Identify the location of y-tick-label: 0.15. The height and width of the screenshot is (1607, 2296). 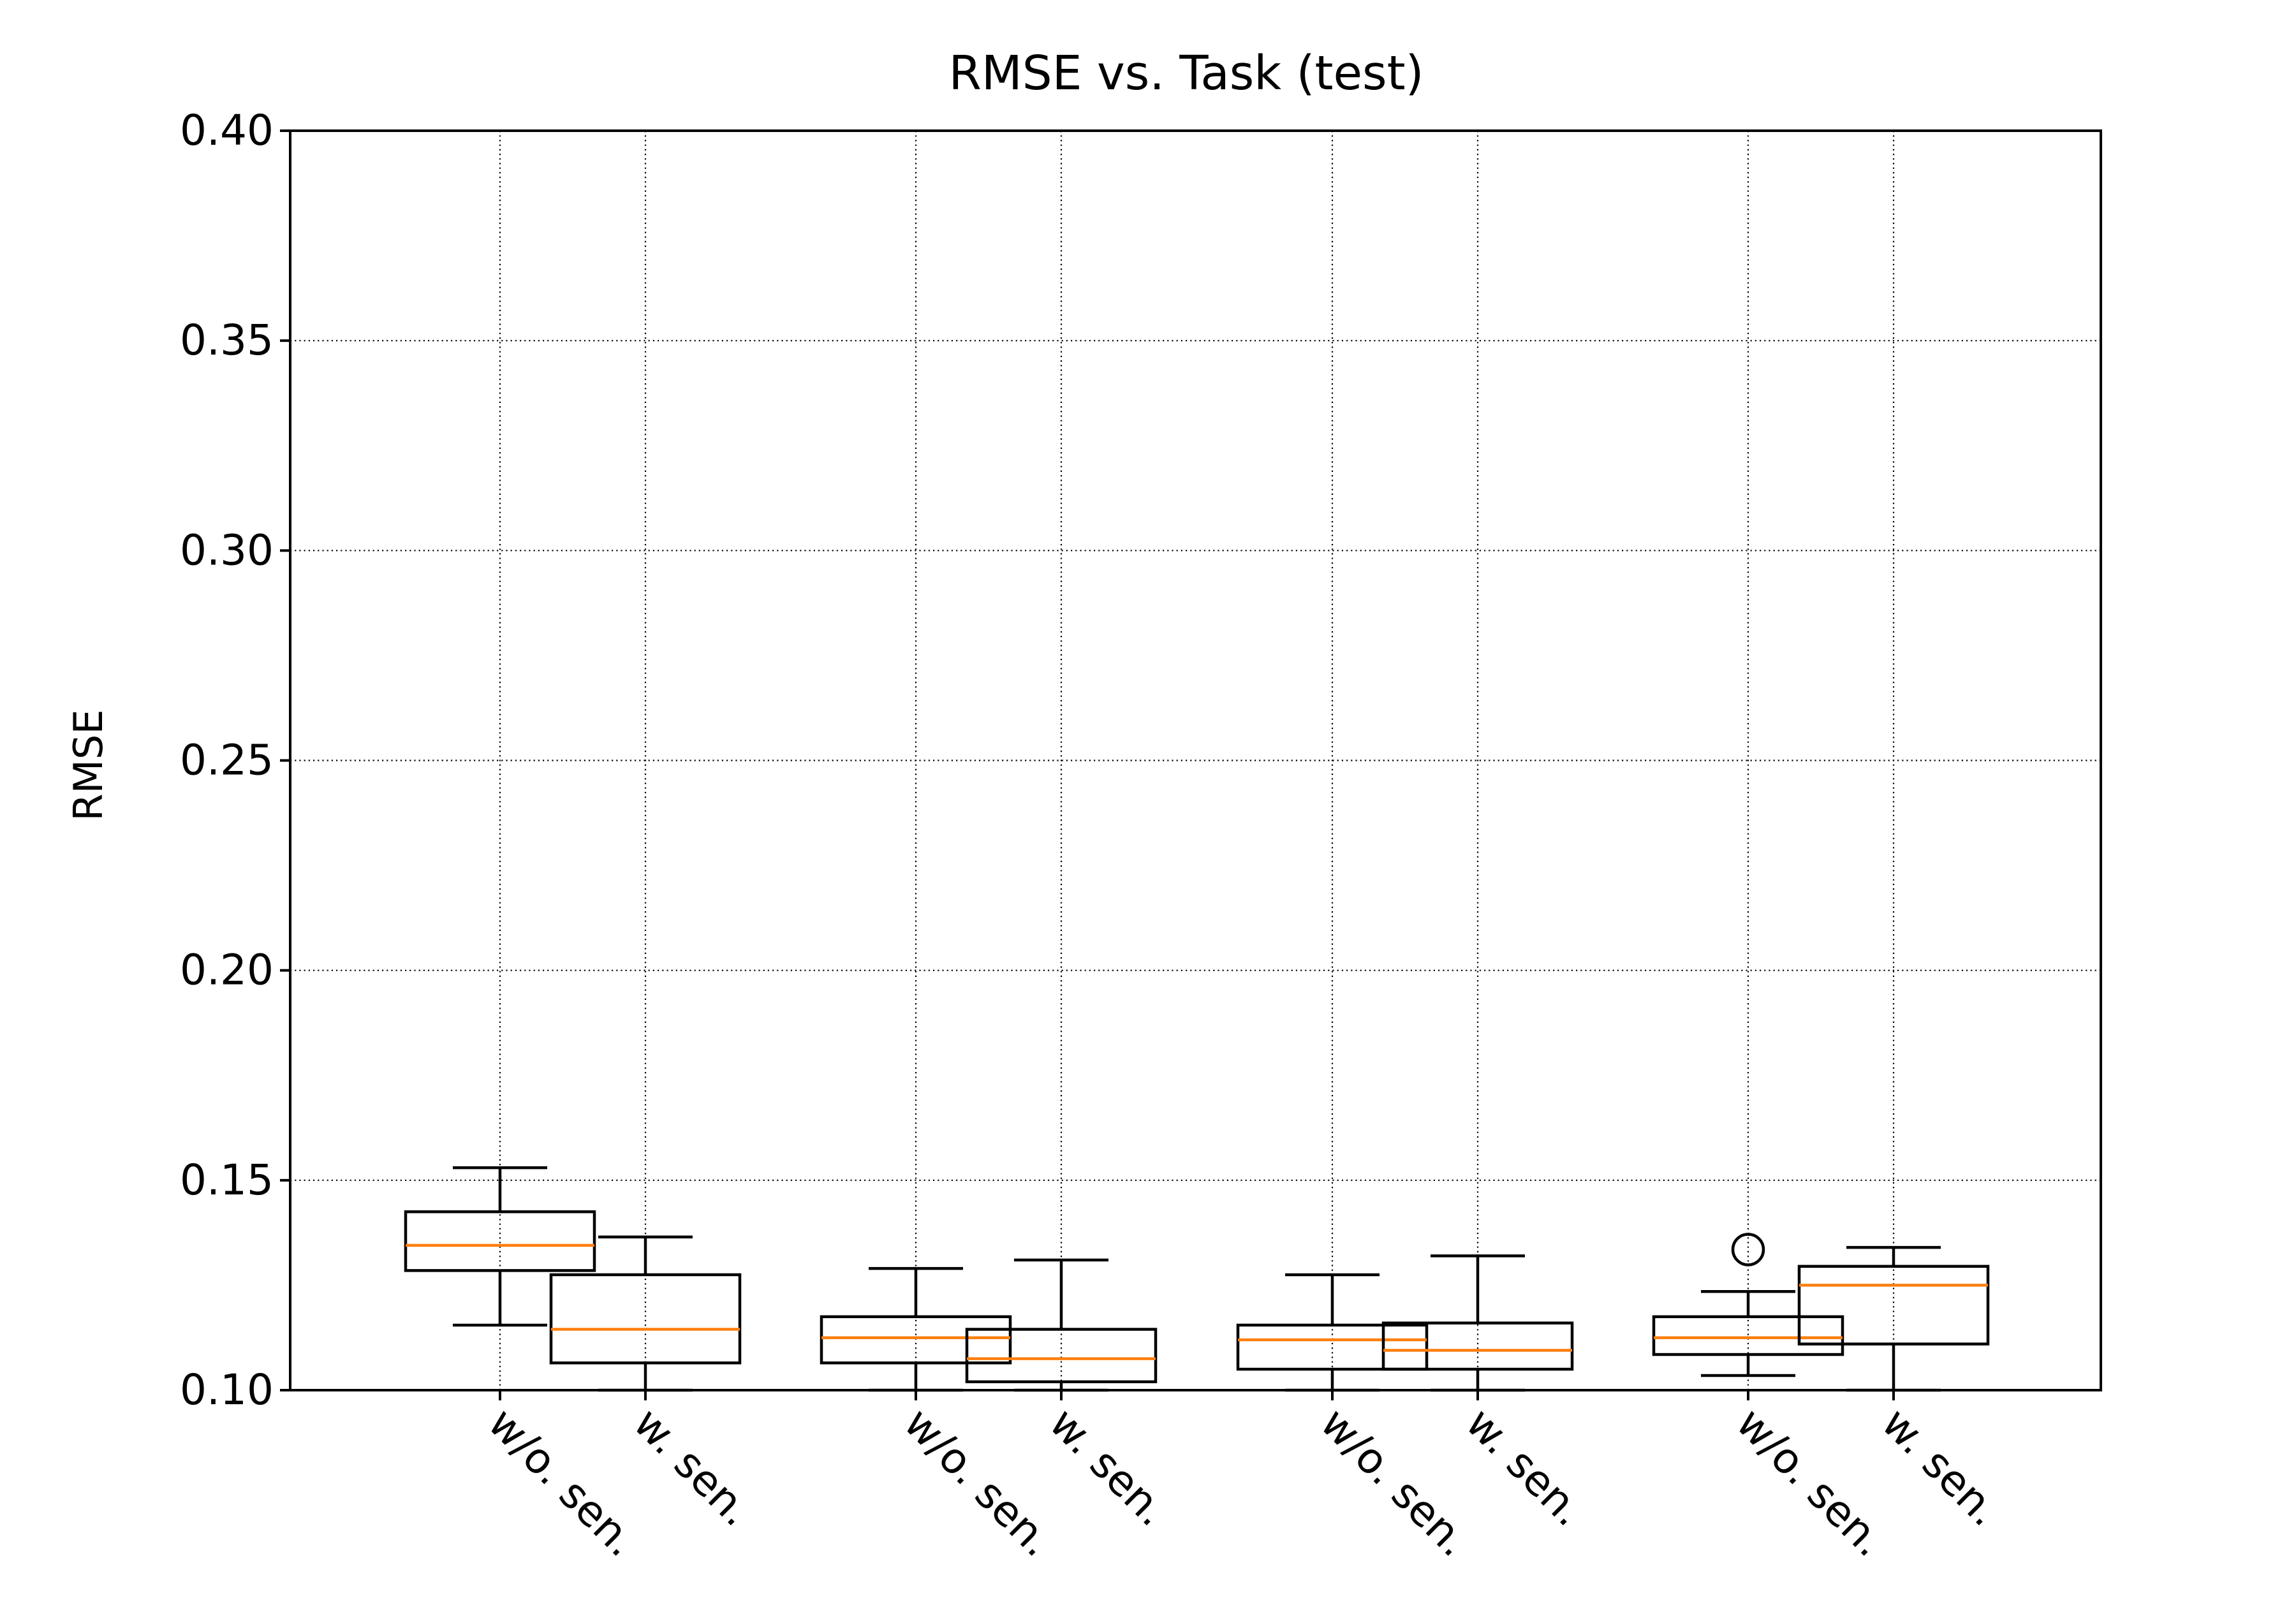
(227, 1180).